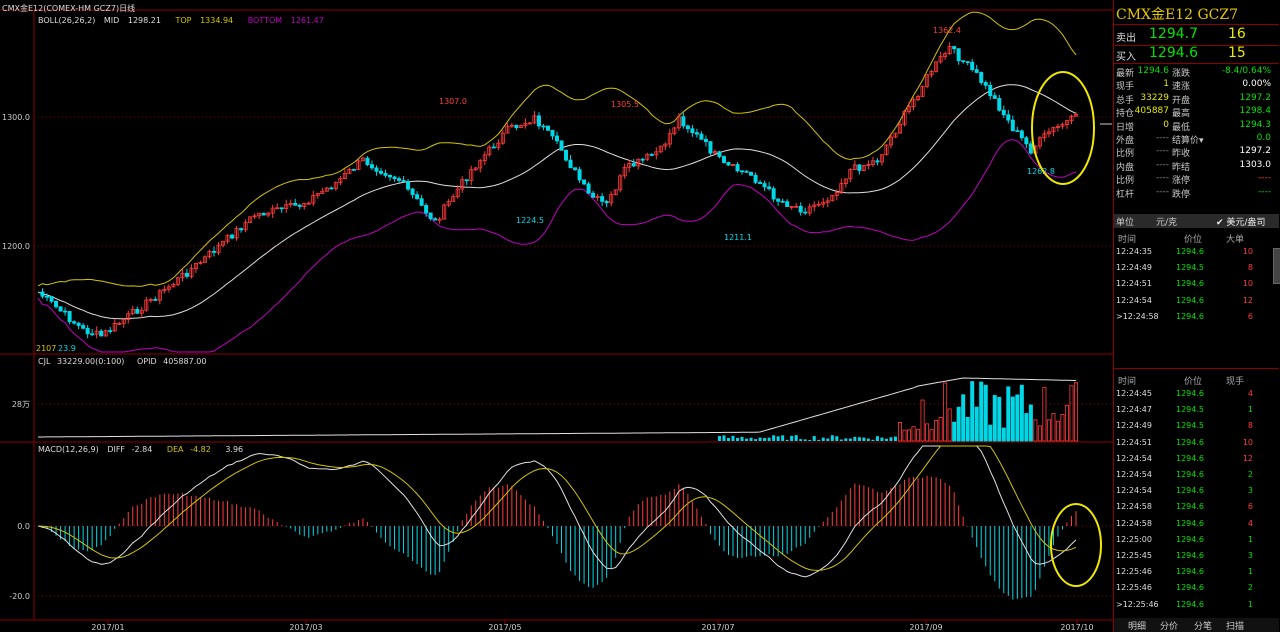 The height and width of the screenshot is (632, 1280). Describe the element at coordinates (1235, 627) in the screenshot. I see `tab-scan: 扫描` at that location.